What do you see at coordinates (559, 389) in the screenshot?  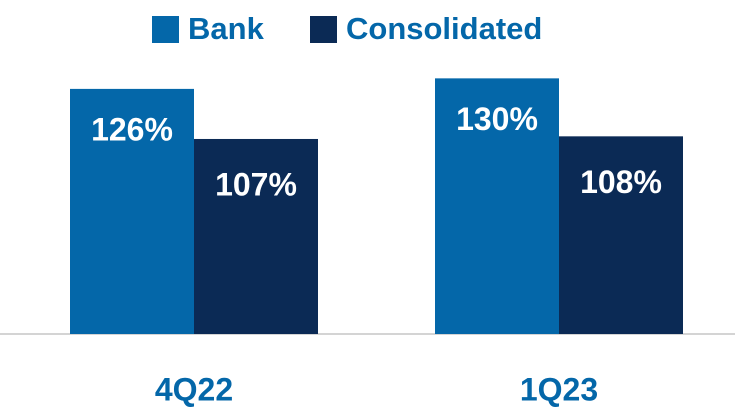 I see `x-tick-label: 1Q23` at bounding box center [559, 389].